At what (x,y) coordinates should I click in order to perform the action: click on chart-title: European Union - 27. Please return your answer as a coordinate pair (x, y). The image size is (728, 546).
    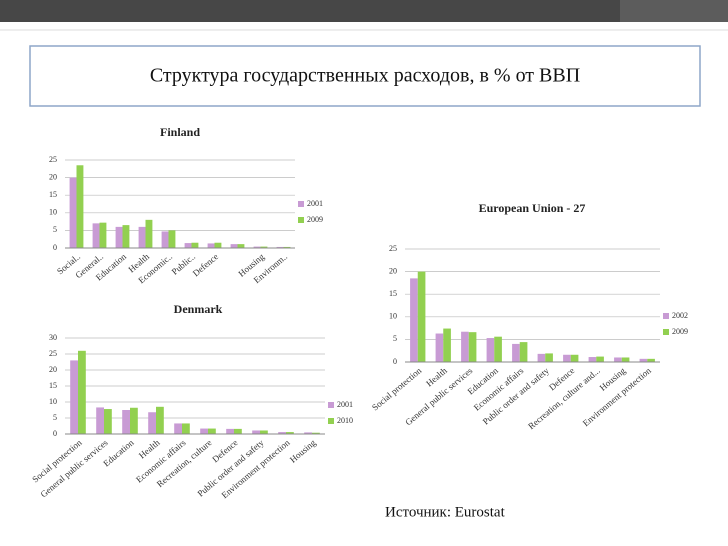
    Looking at the image, I should click on (532, 208).